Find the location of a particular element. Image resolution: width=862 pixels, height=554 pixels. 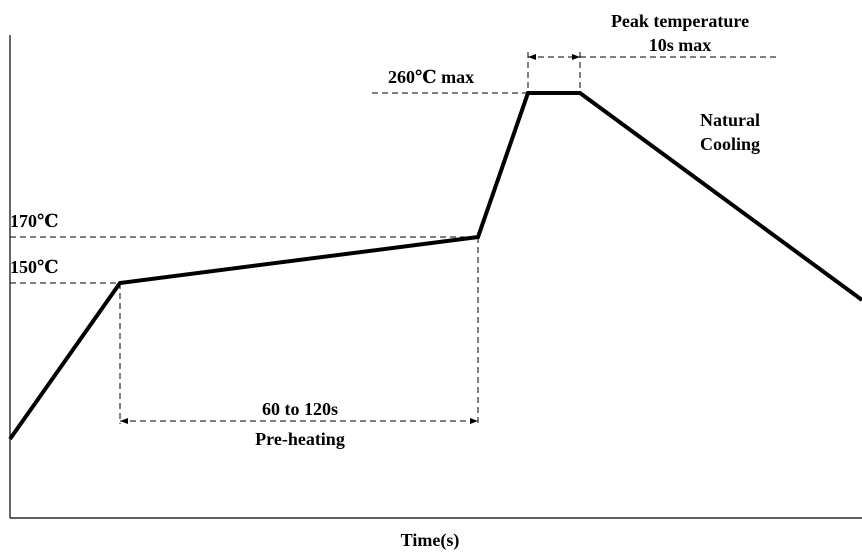

arrow-preheat-left is located at coordinates (124, 421).